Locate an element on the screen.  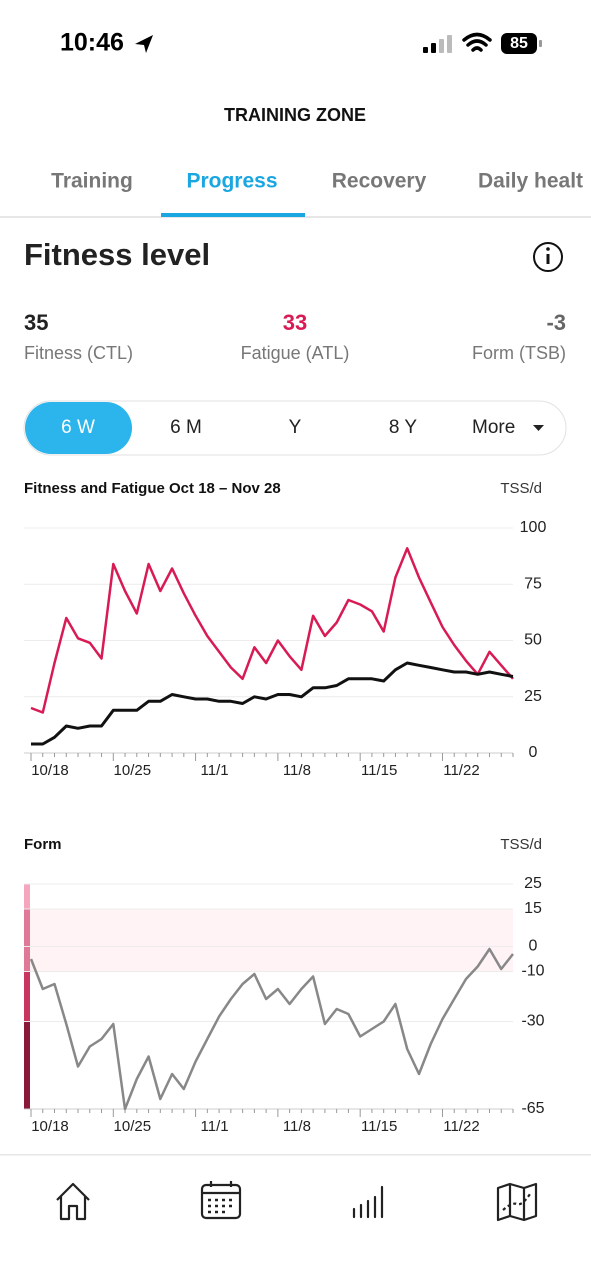
wifi-icon is located at coordinates (477, 42).